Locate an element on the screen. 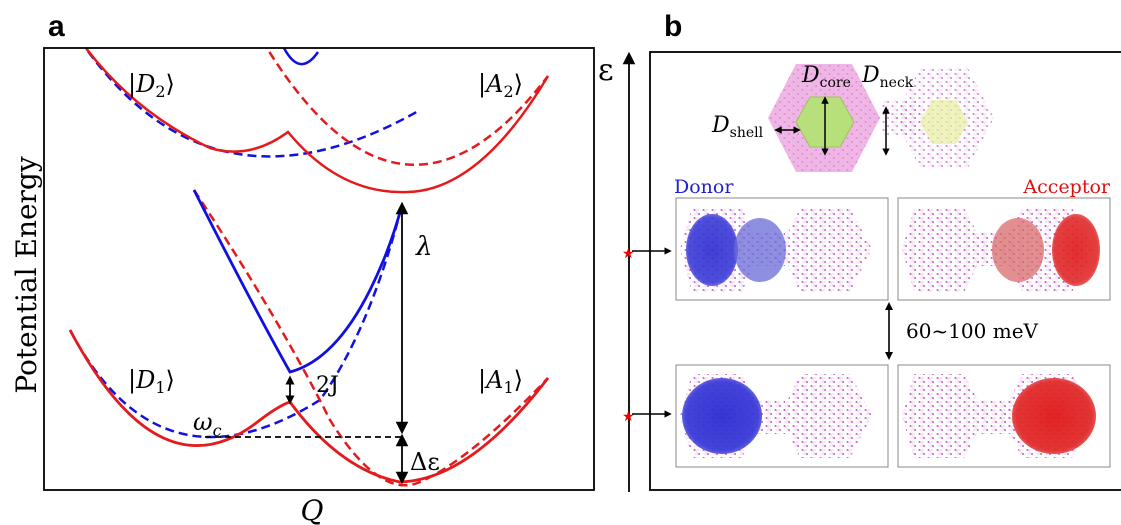 Image resolution: width=1121 pixels, height=525 pixels. panel-b-letter: b is located at coordinates (673, 26).